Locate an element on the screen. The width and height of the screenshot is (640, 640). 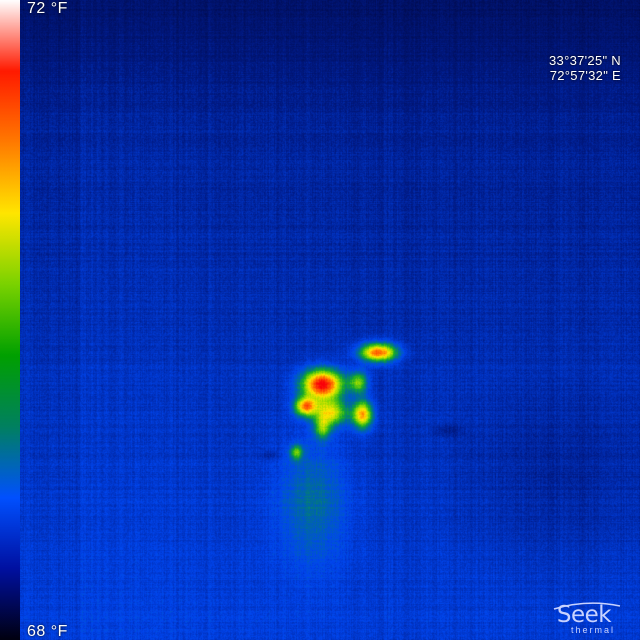
min-temperature-label: 68 °F is located at coordinates (47, 631).